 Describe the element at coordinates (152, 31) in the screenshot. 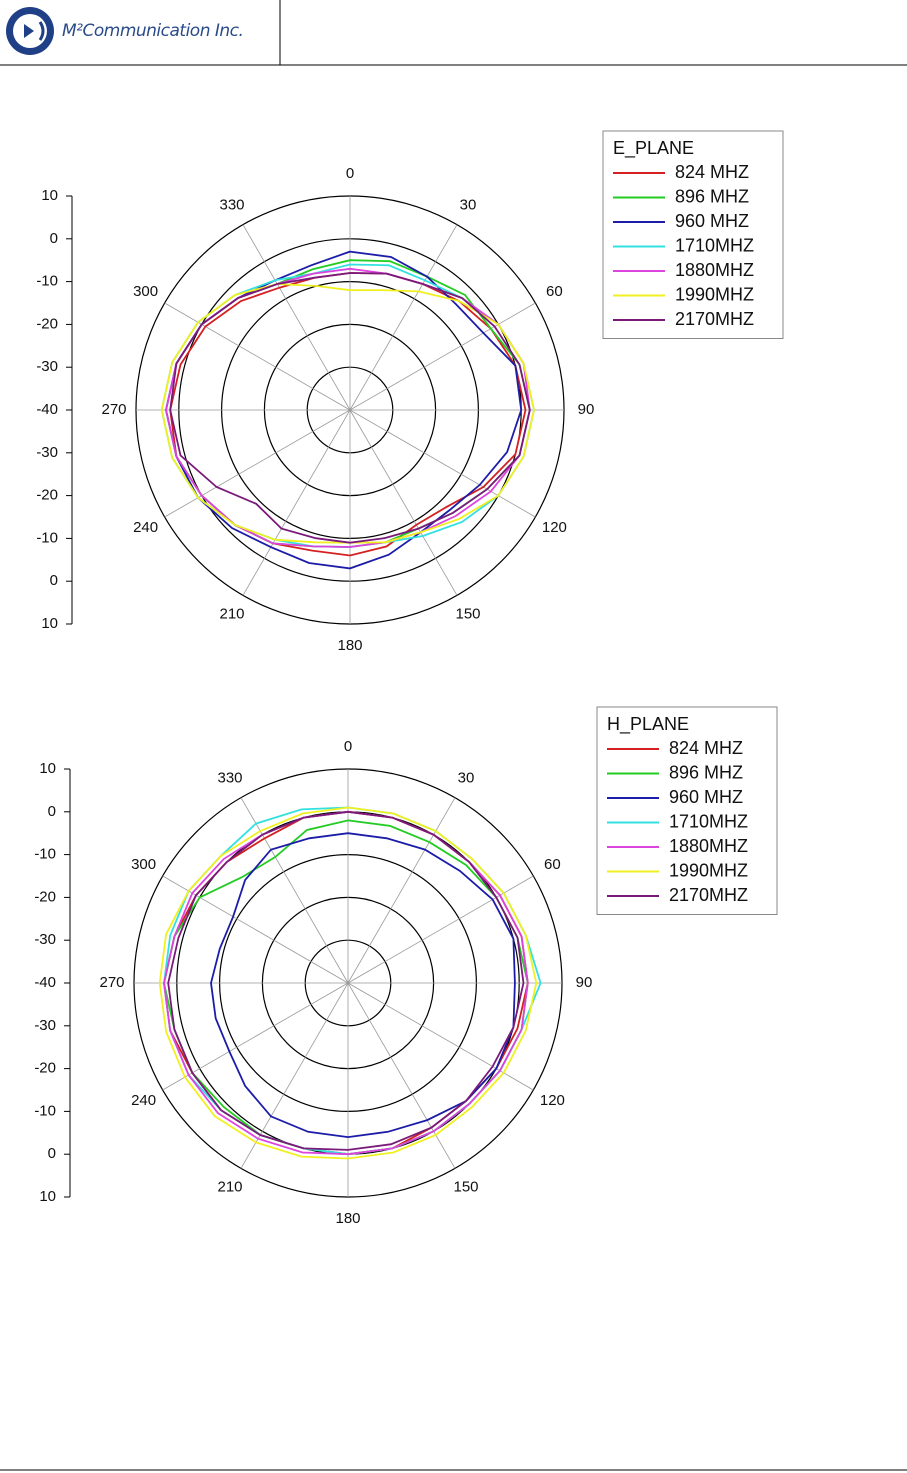

I see `company-name: M²Communication Inc.` at that location.